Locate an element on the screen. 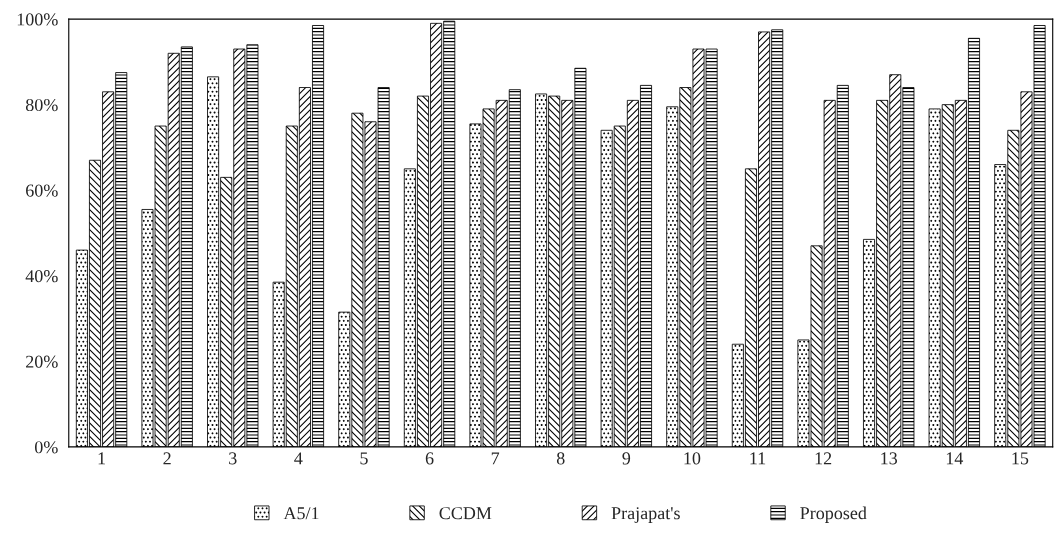 The height and width of the screenshot is (545, 1058). y-tick-label: 80% is located at coordinates (41, 105).